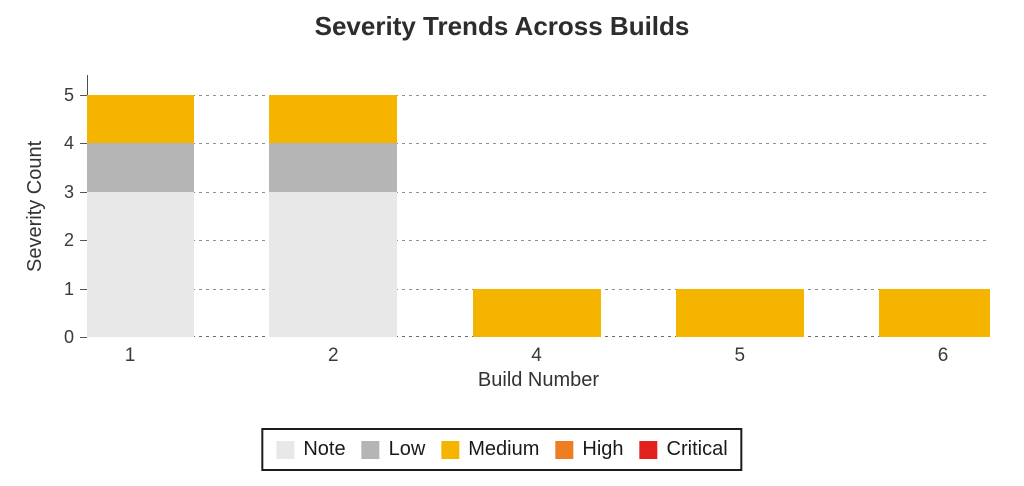 This screenshot has width=1024, height=486. Describe the element at coordinates (324, 449) in the screenshot. I see `legend-label-note: Note` at that location.